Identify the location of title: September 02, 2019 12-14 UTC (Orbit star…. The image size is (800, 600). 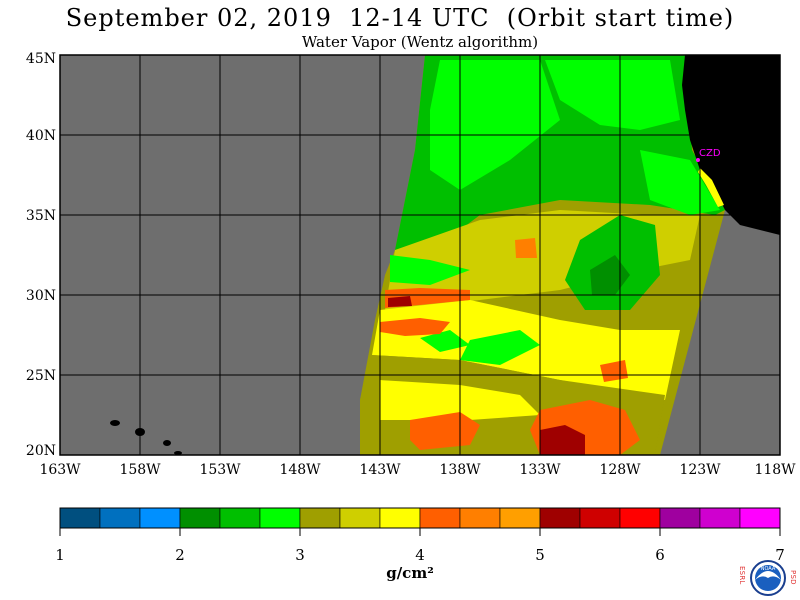
(400, 18).